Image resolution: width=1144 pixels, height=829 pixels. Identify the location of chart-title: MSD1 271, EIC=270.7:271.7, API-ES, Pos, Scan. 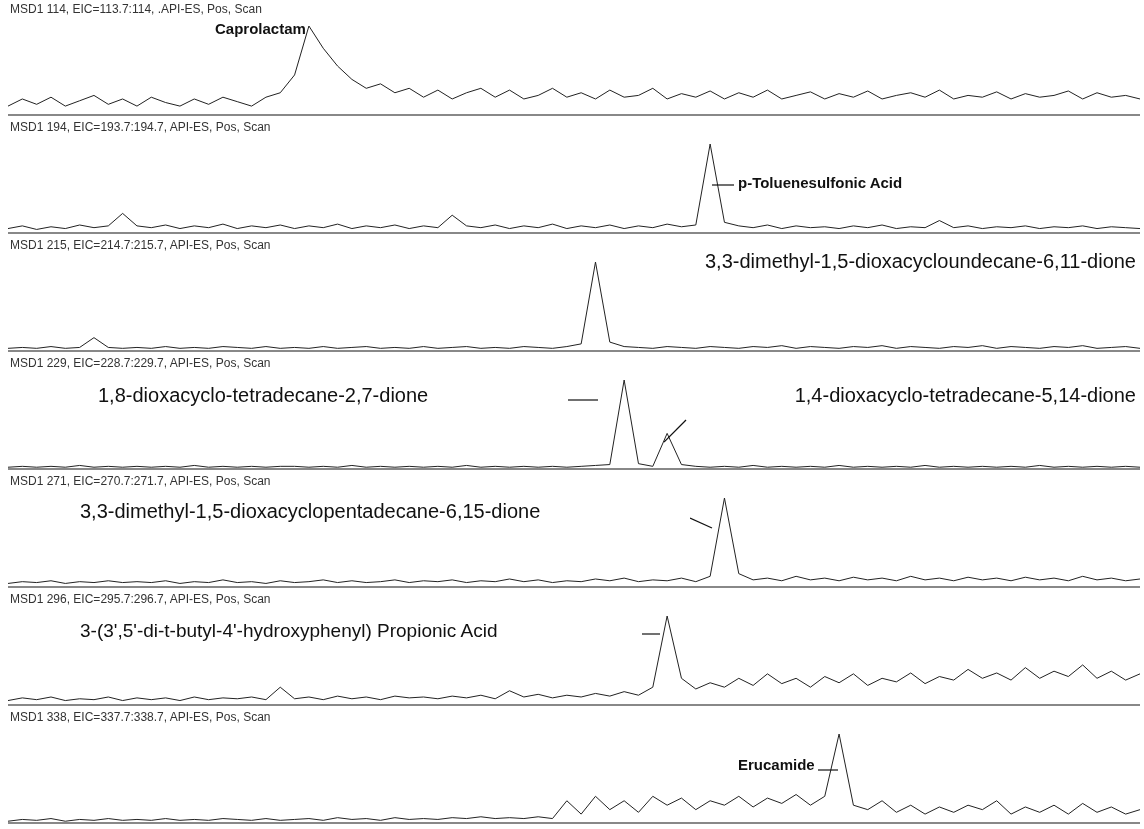
(140, 481).